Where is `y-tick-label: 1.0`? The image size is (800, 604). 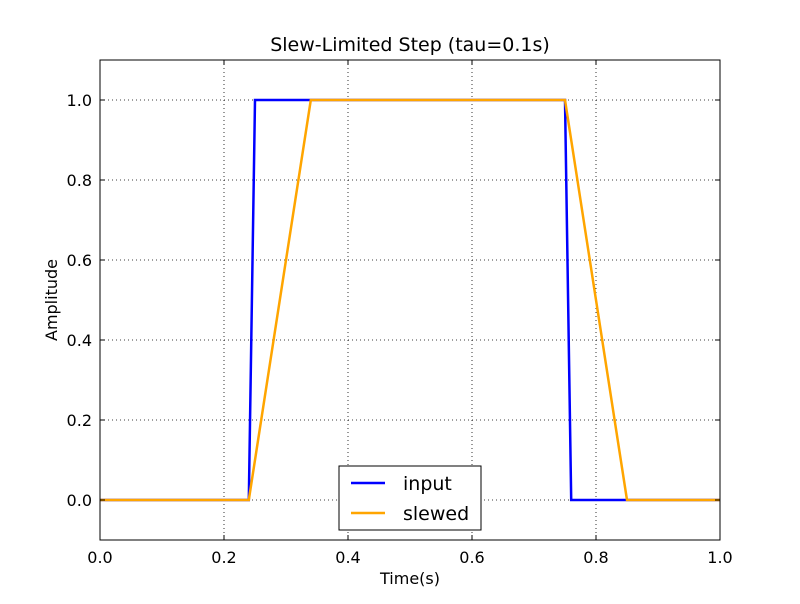 y-tick-label: 1.0 is located at coordinates (79, 100).